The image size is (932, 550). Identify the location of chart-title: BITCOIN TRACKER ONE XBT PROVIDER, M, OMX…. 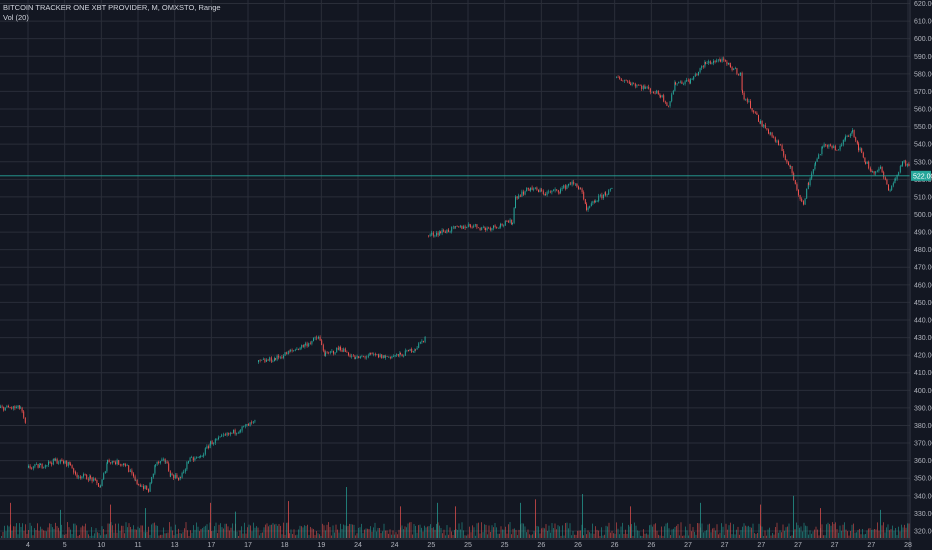
(112, 7).